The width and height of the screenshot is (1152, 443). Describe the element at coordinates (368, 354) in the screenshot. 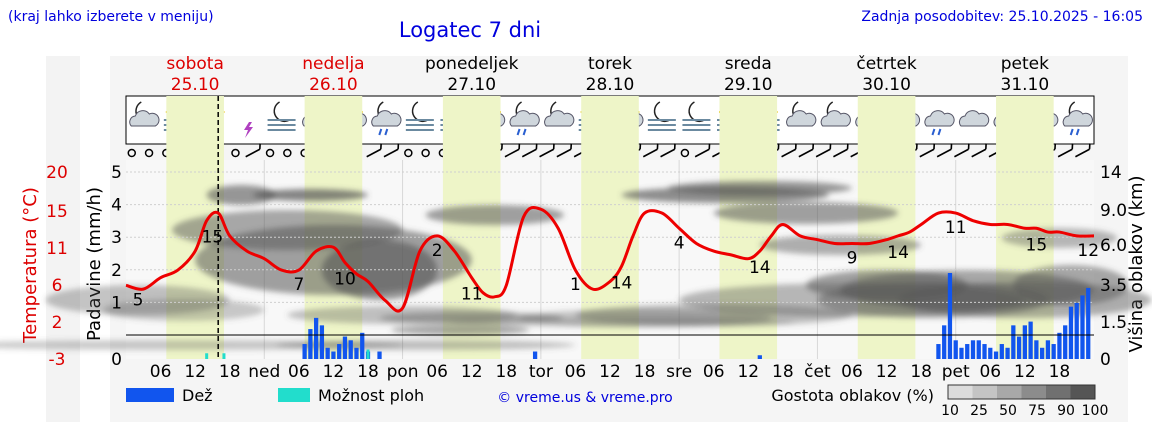

I see `storm-bar` at that location.